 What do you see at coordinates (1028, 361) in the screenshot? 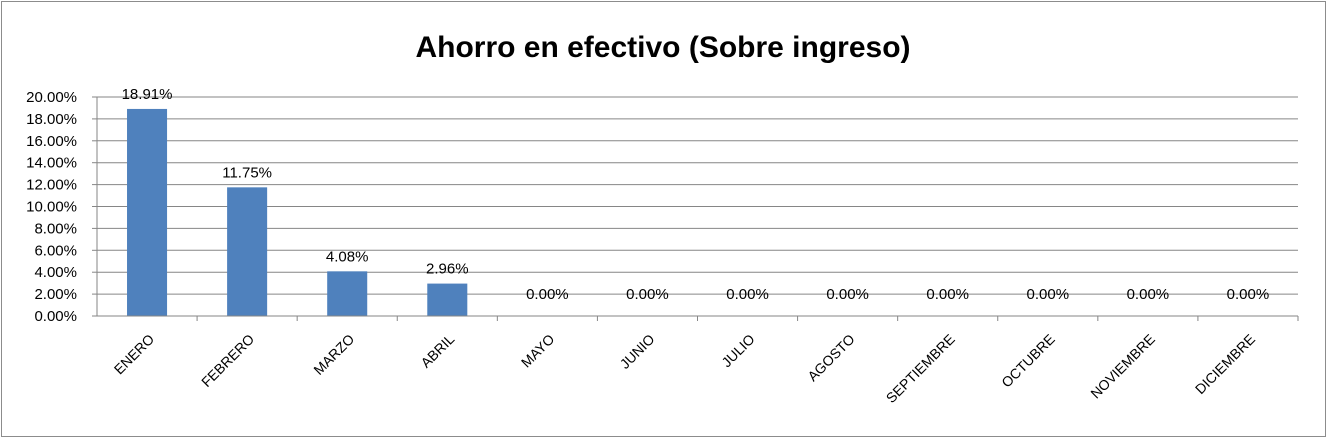
I see `x-category-label: OCTUBRE` at bounding box center [1028, 361].